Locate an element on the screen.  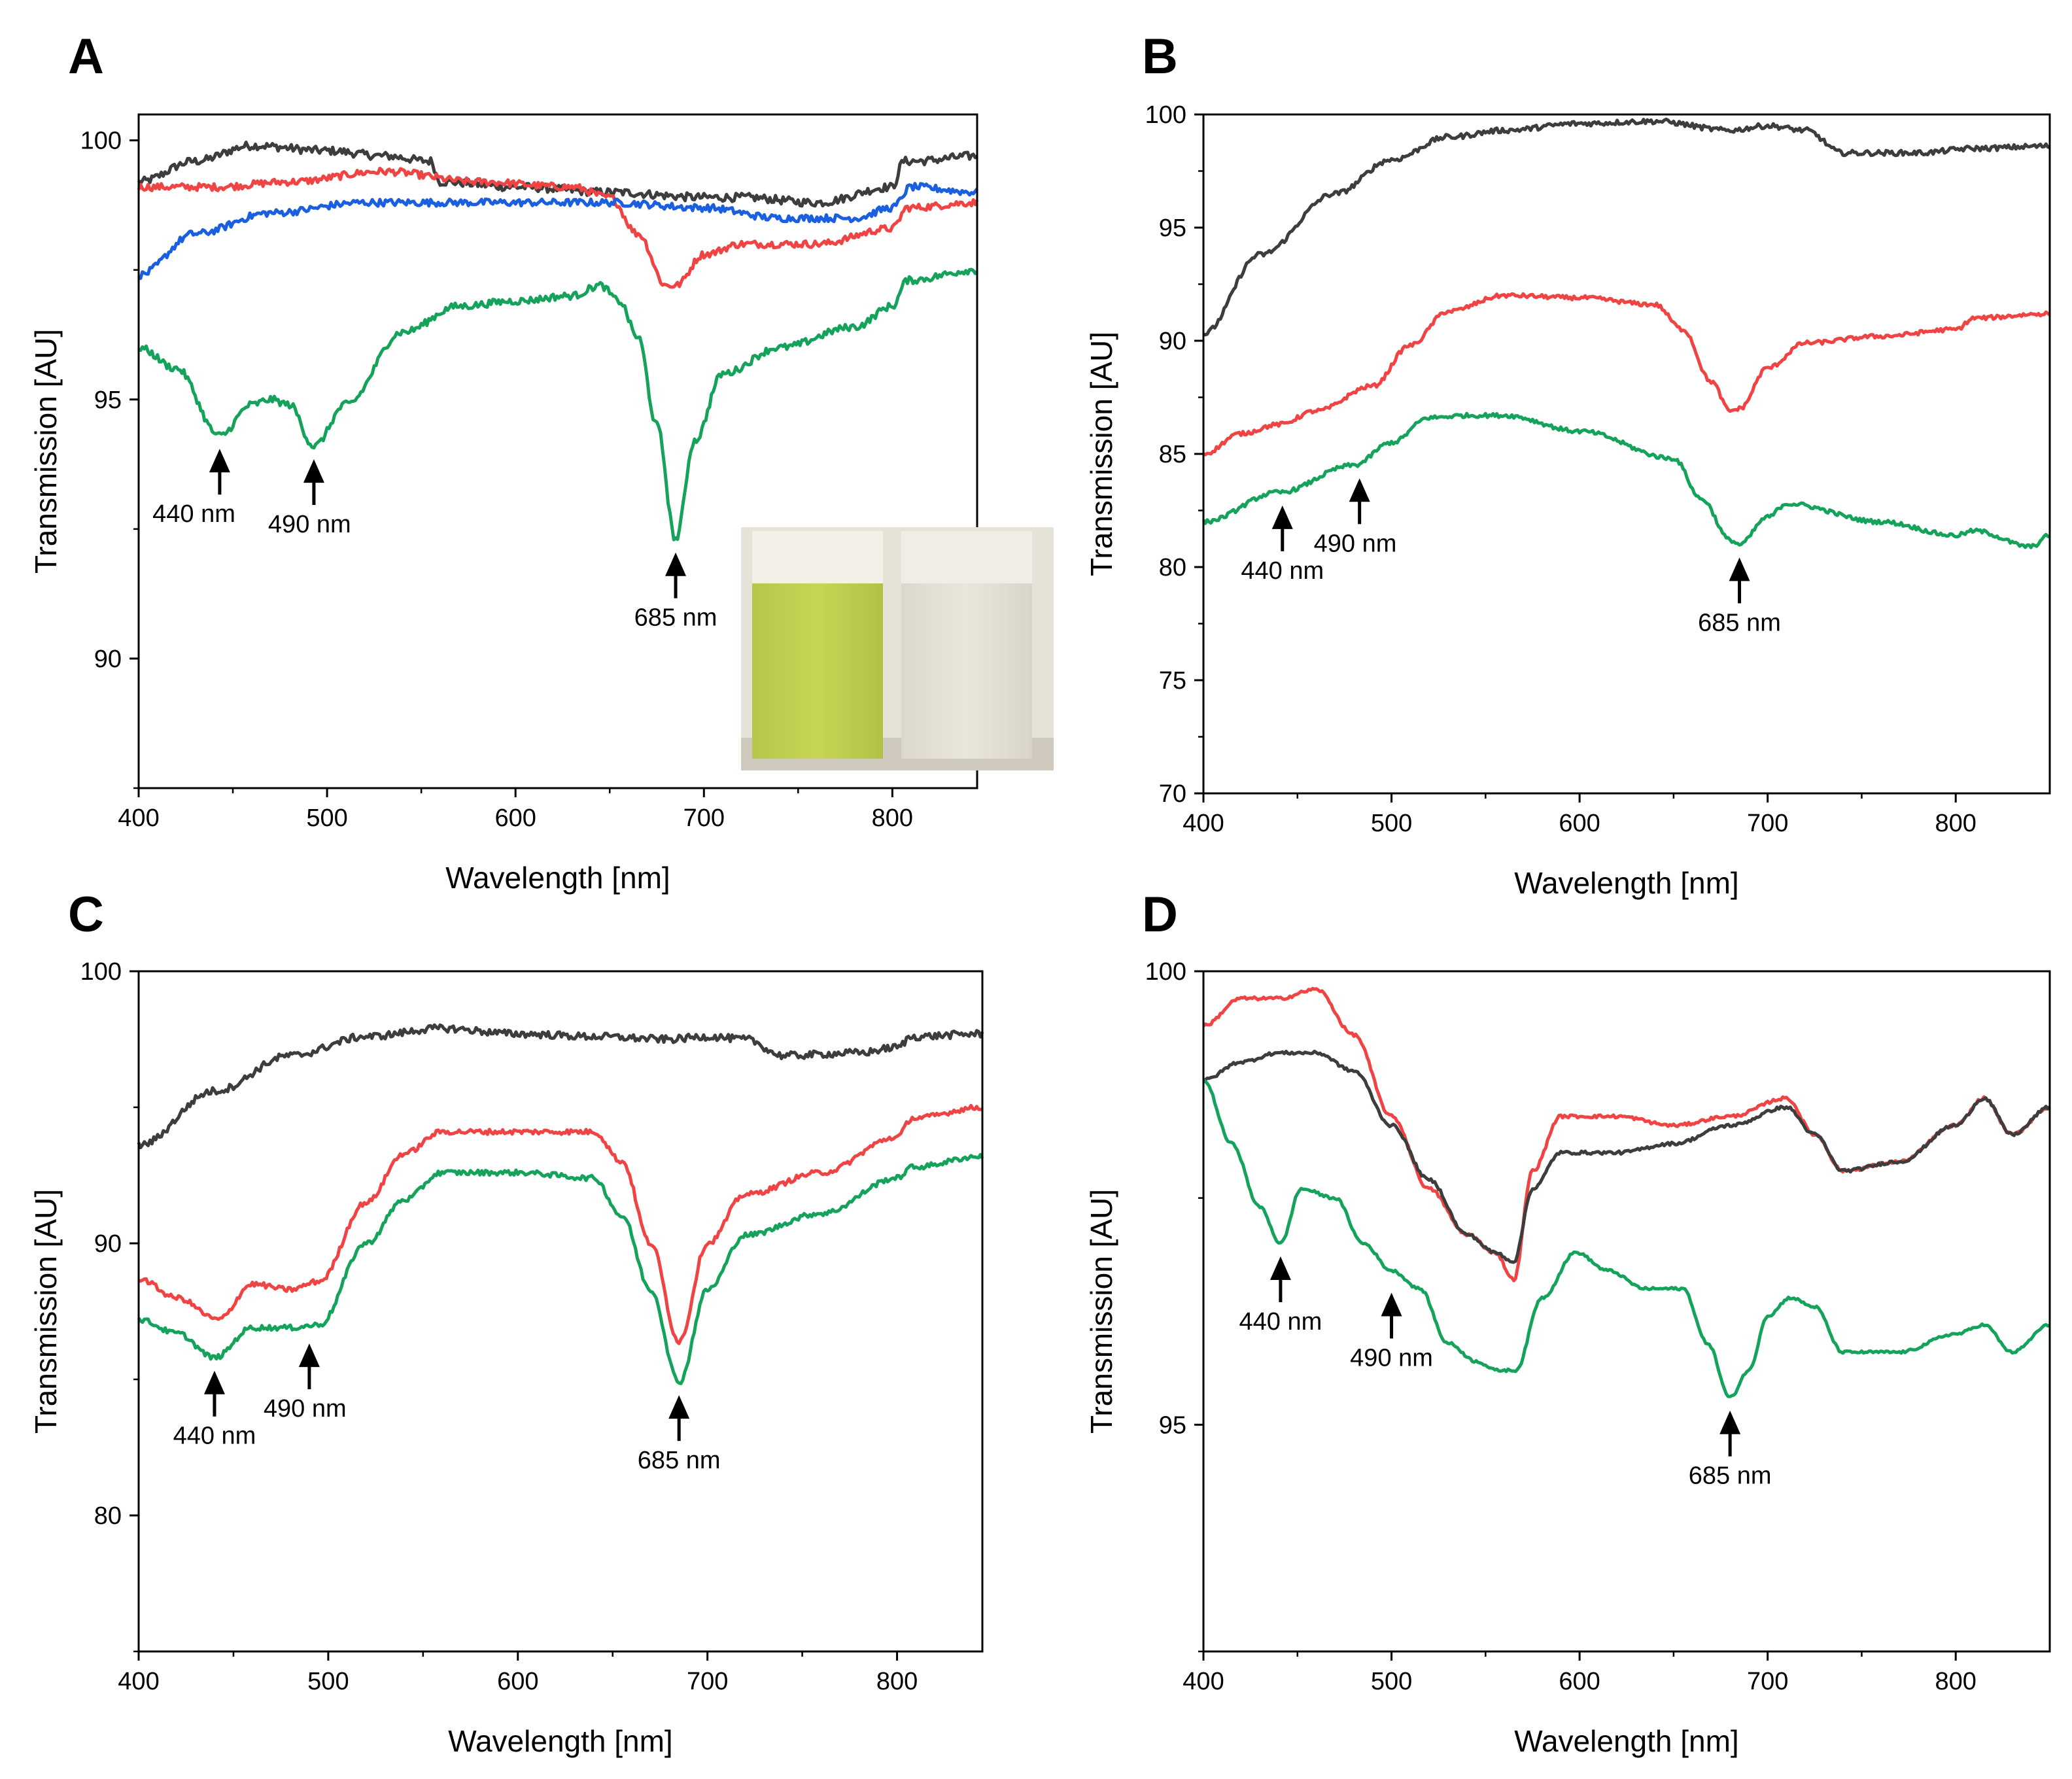
panel-a-annotation: 490 nm is located at coordinates (310, 499).